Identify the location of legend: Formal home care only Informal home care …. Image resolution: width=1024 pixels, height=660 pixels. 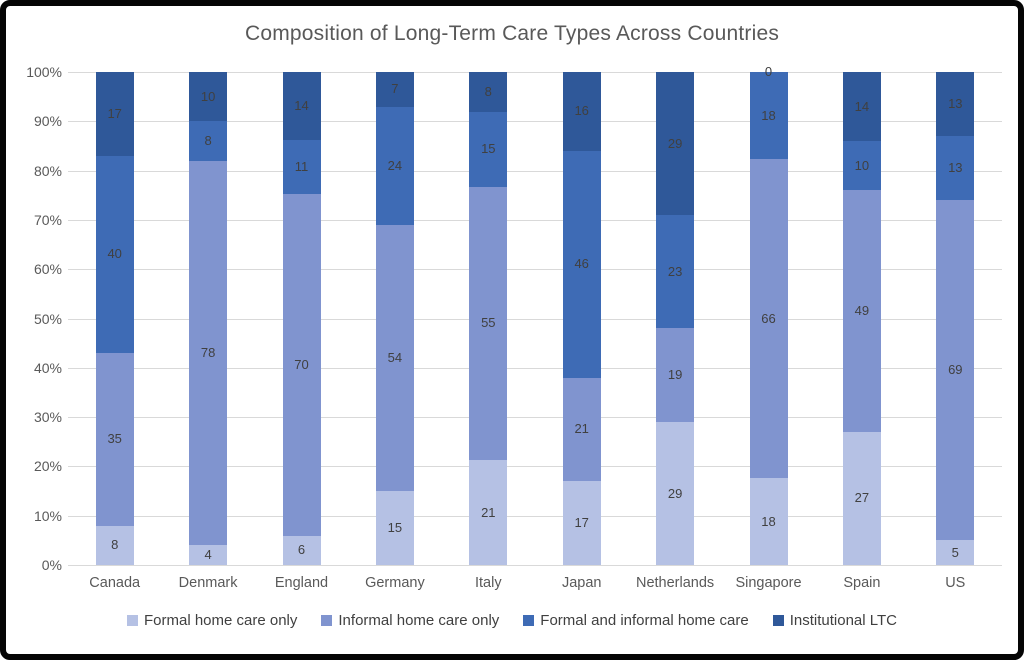
(512, 620).